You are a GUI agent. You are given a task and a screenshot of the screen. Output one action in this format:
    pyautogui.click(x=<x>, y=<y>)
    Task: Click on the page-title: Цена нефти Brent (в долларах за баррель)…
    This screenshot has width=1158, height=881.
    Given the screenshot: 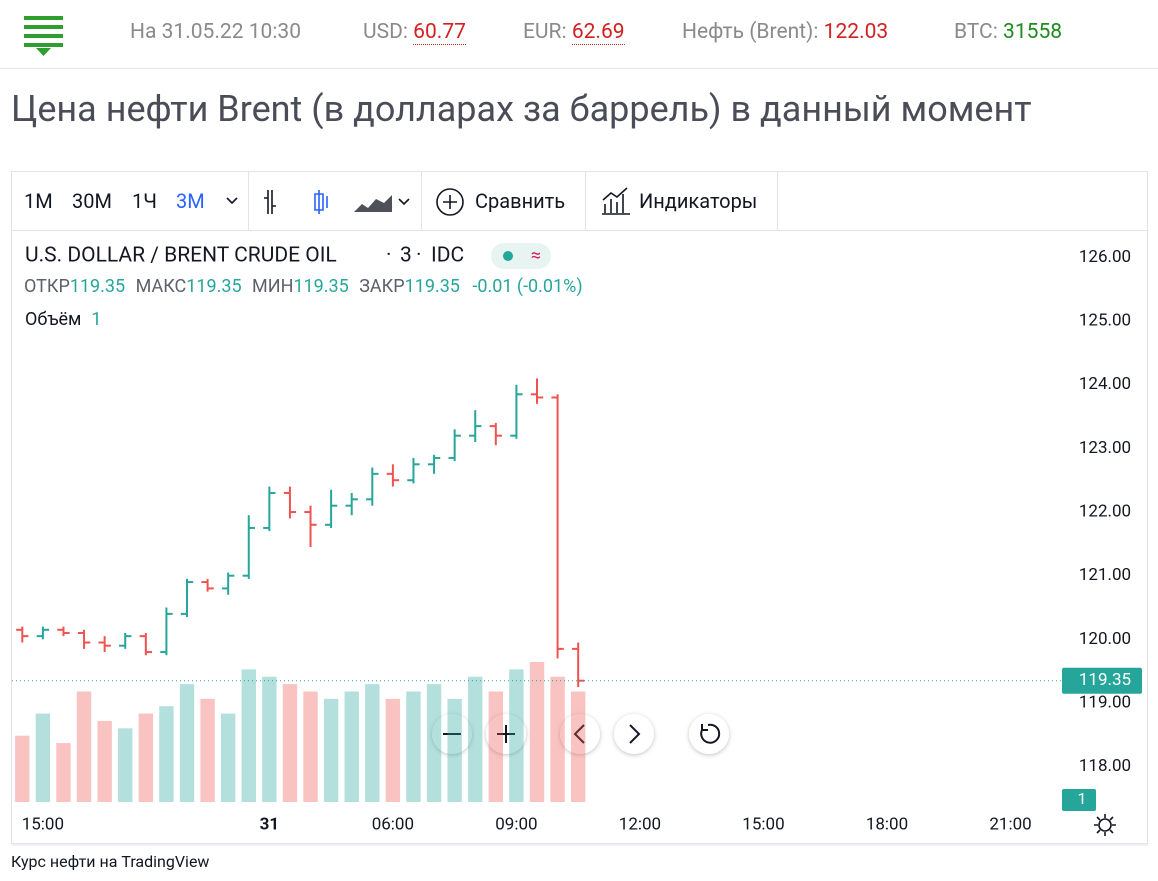 What is the action you would take?
    pyautogui.click(x=521, y=109)
    